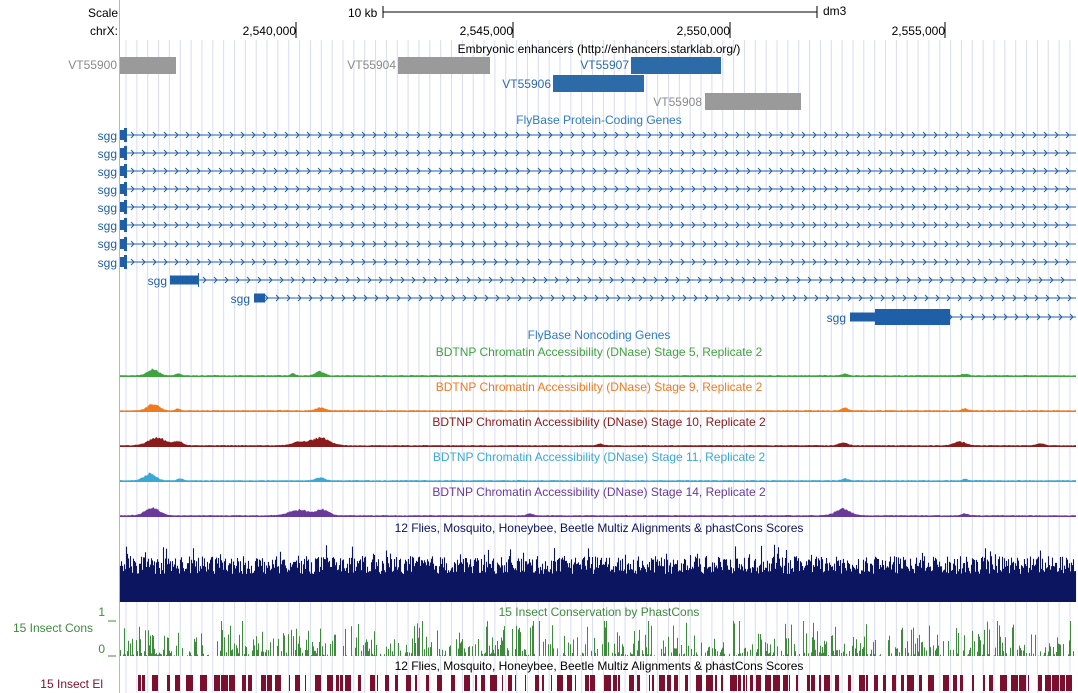  What do you see at coordinates (107, 172) in the screenshot?
I see `gene-label-sgg-3: sgg` at bounding box center [107, 172].